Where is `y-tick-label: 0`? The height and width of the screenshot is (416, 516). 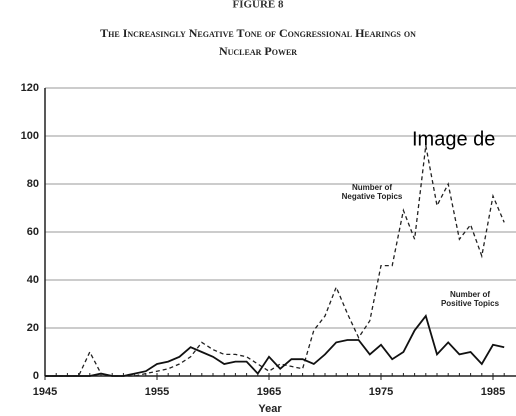 y-tick-label: 0 is located at coordinates (36, 376).